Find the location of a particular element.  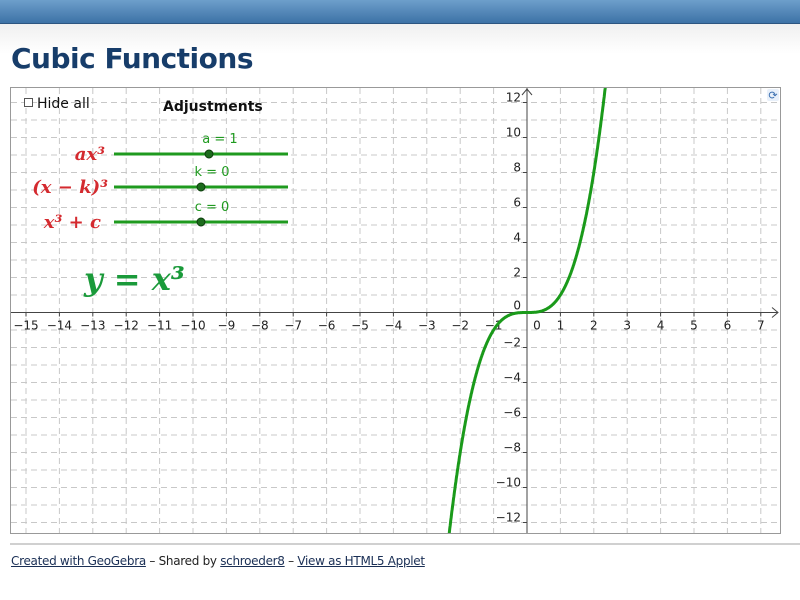

x-tick-label: 3 is located at coordinates (627, 326).